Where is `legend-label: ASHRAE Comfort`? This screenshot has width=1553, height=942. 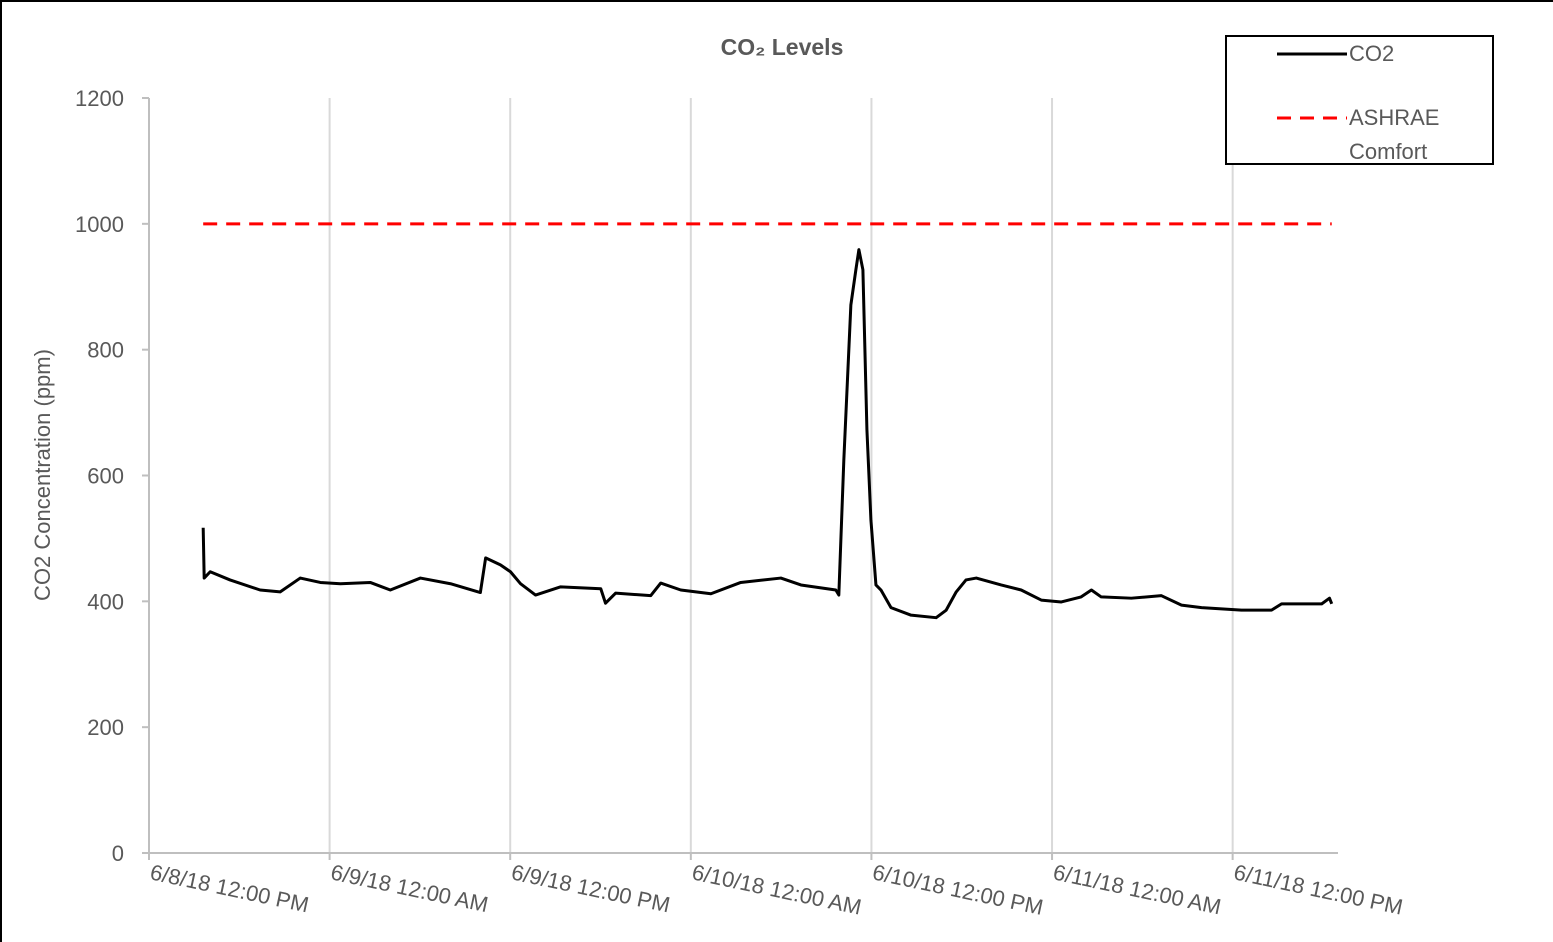 legend-label: ASHRAE Comfort is located at coordinates (1394, 134).